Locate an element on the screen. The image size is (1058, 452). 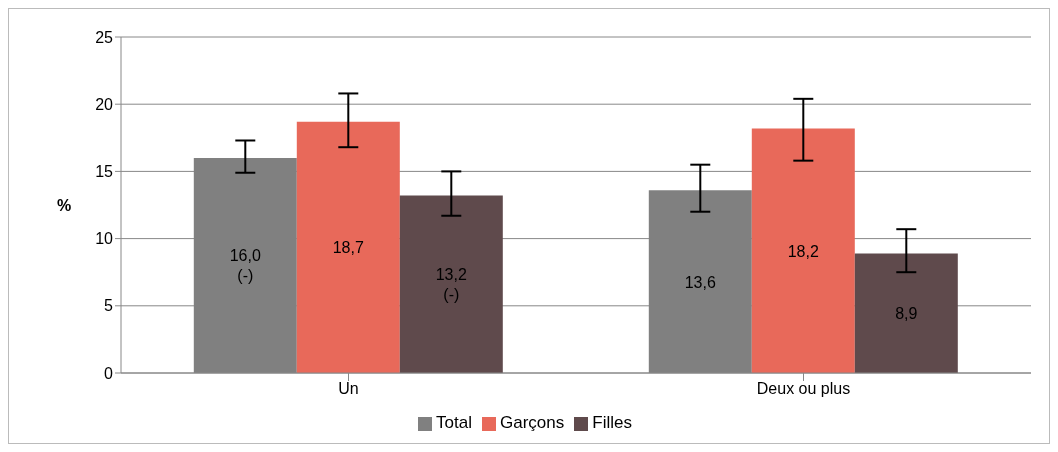
x-tick-label: Deux ou plus is located at coordinates (803, 389).